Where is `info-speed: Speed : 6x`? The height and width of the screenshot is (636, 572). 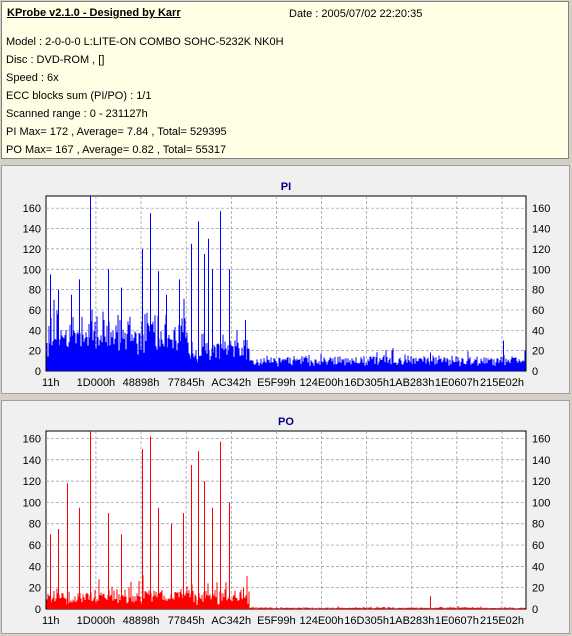 info-speed: Speed : 6x is located at coordinates (32, 78).